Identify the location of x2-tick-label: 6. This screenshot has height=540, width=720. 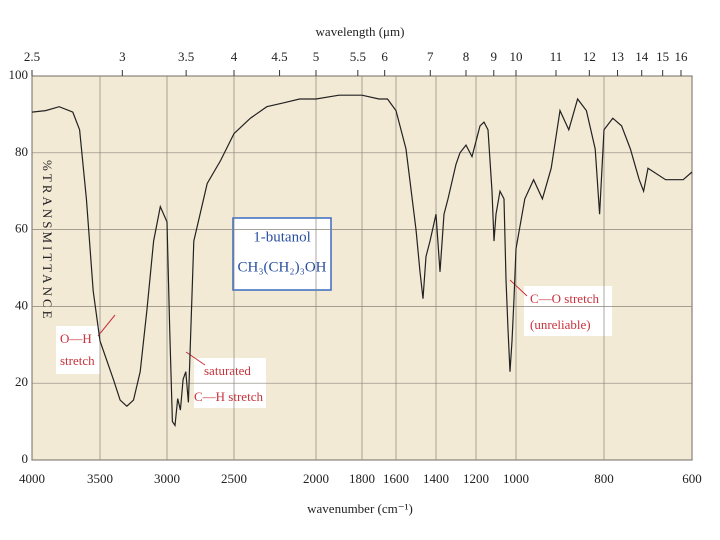
(384, 56).